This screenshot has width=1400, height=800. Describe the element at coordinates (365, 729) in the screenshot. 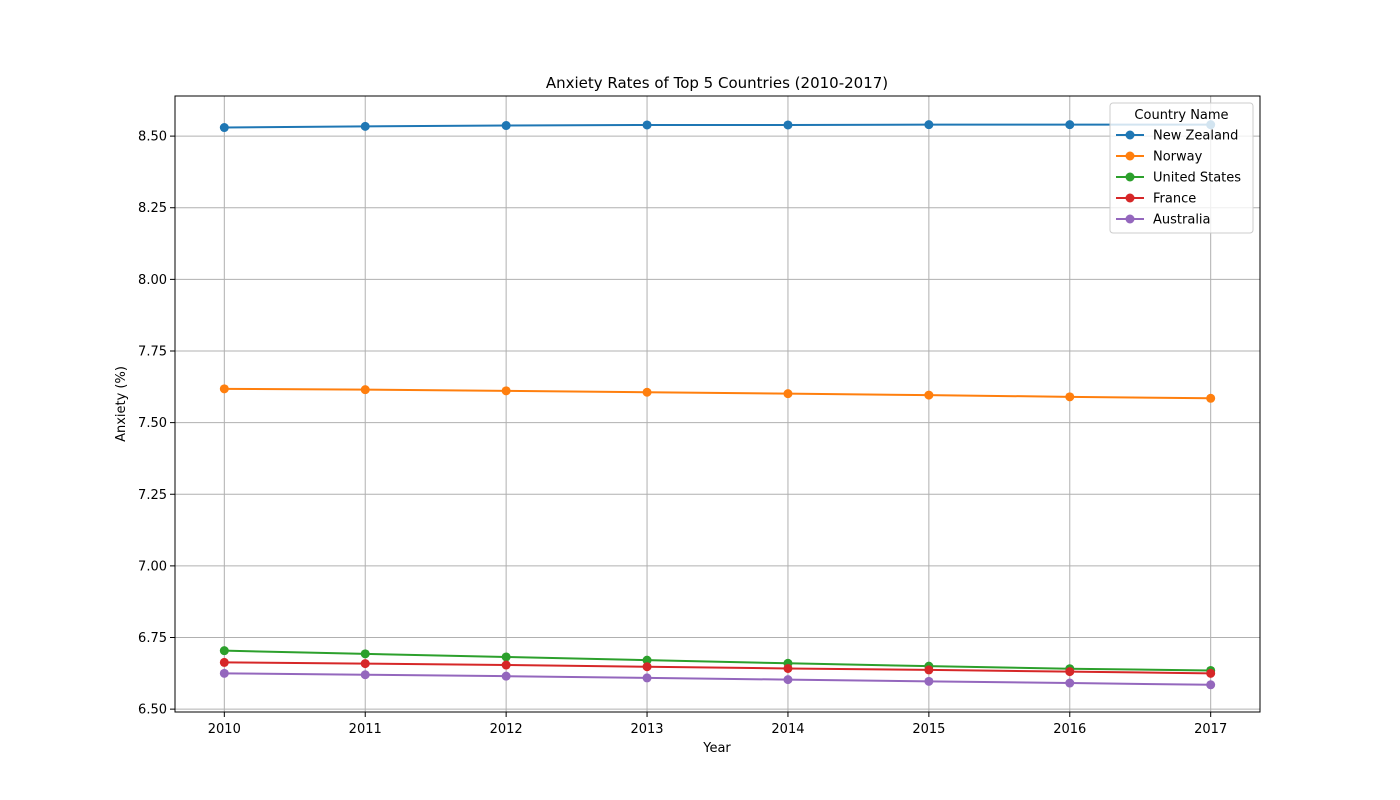

I see `x-tick-label: 2011` at that location.